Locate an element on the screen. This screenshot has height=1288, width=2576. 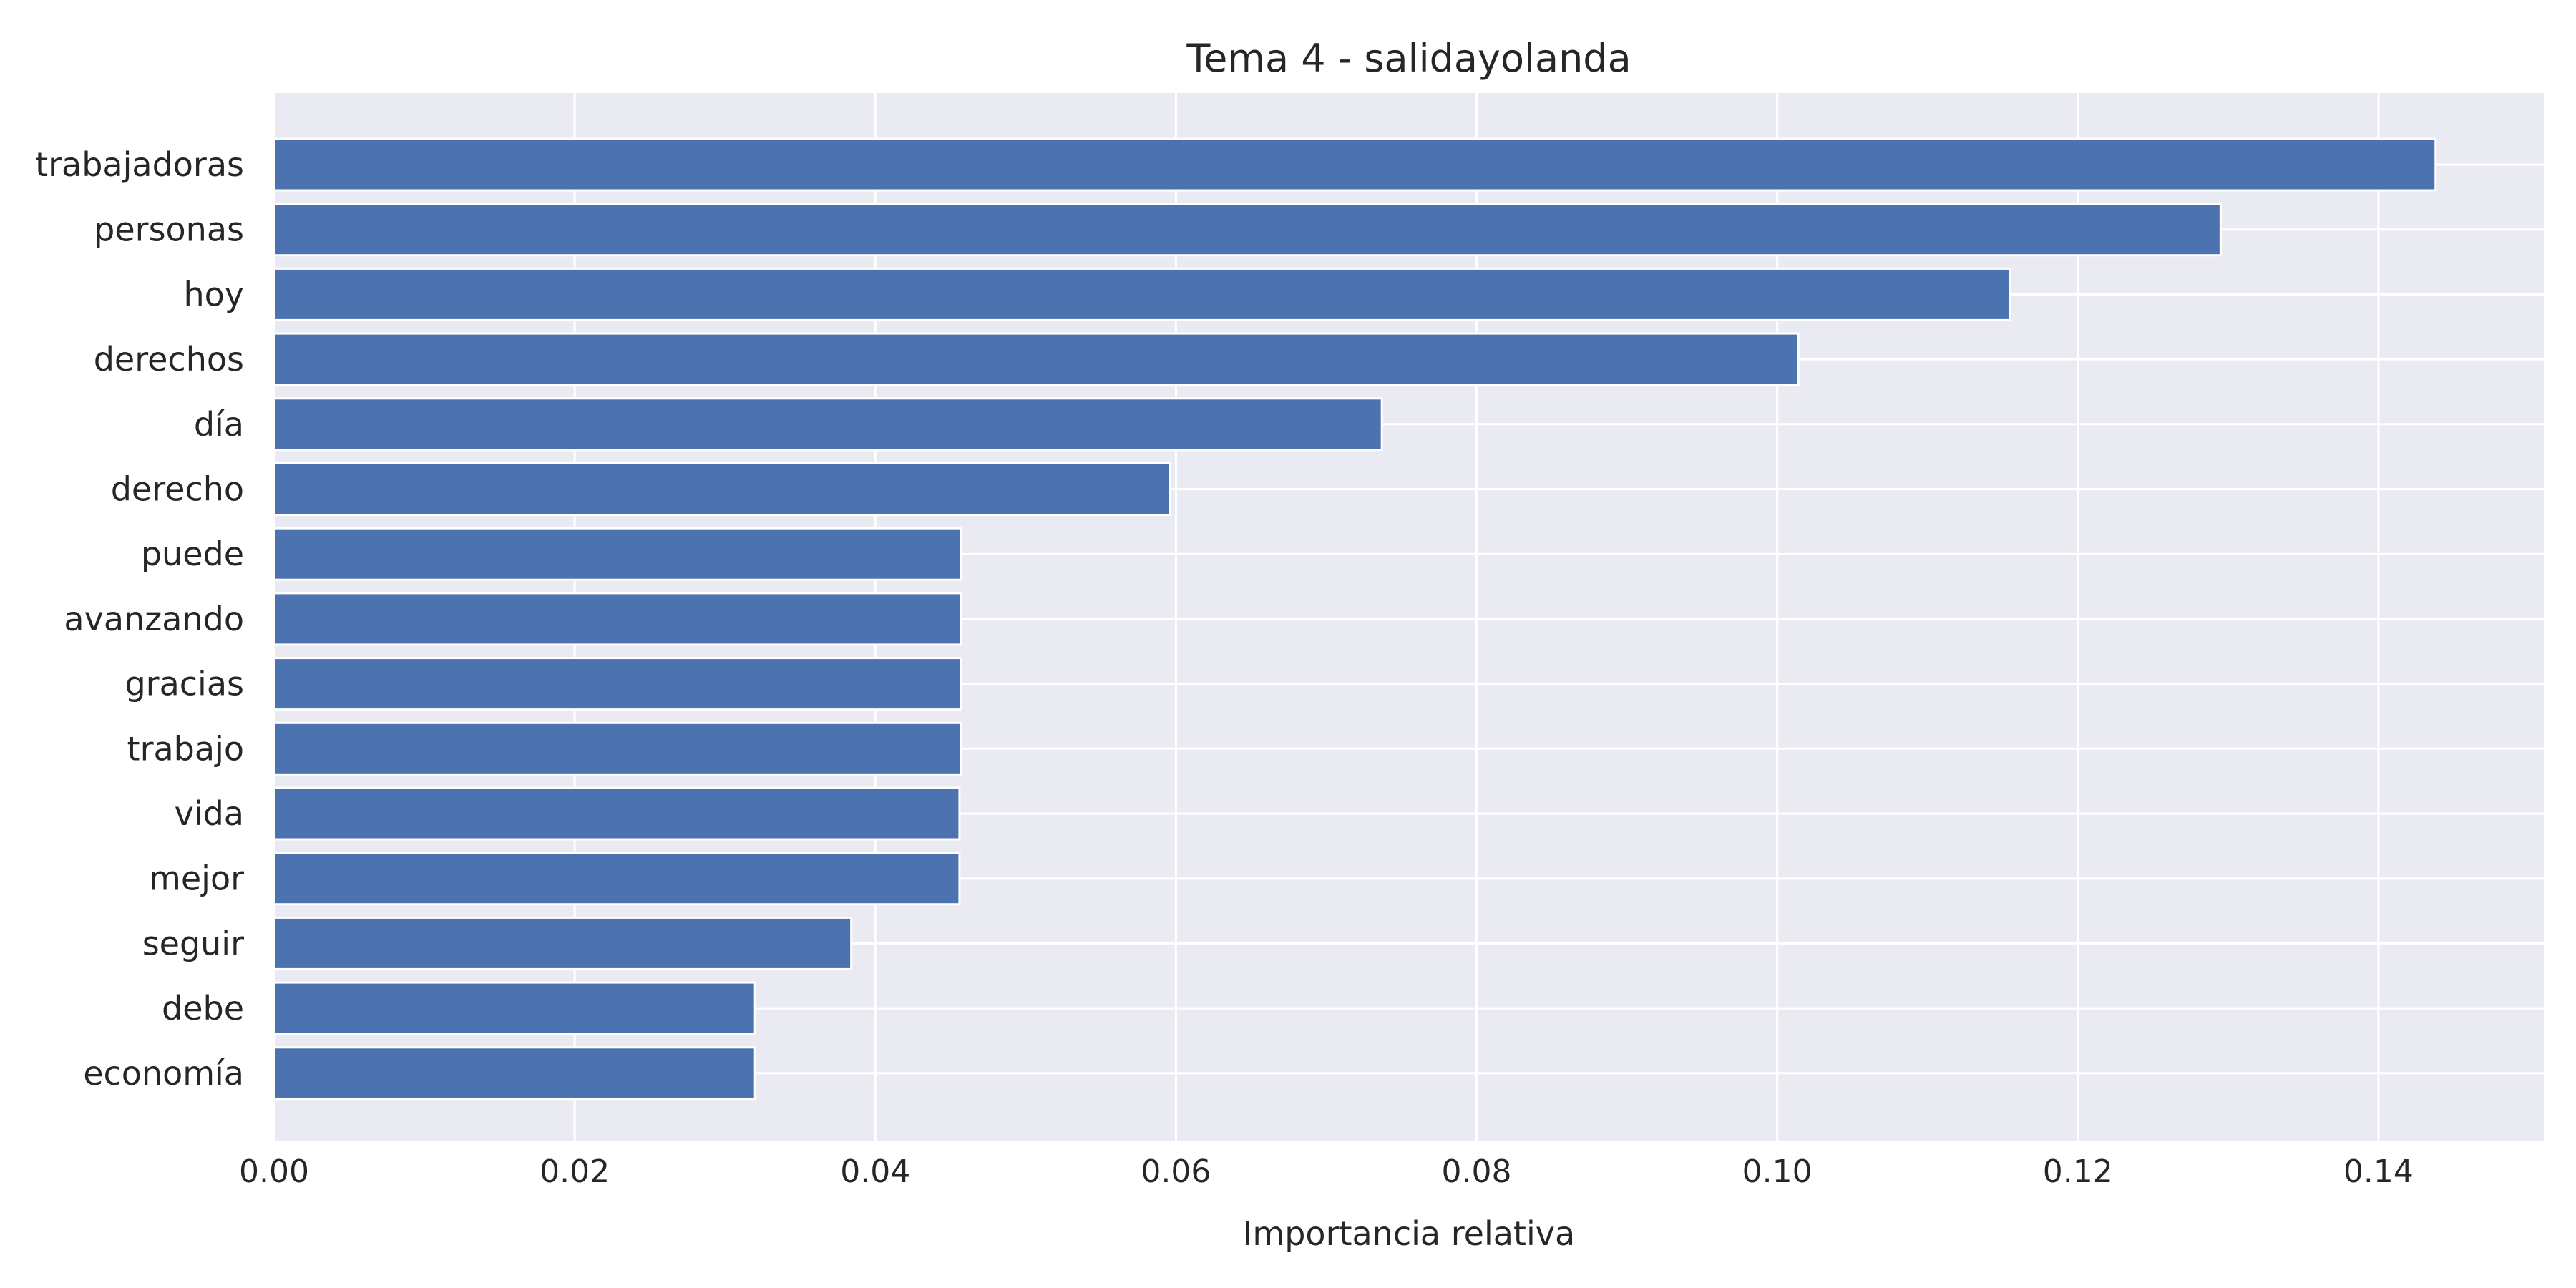
bar-economía is located at coordinates (514, 1073).